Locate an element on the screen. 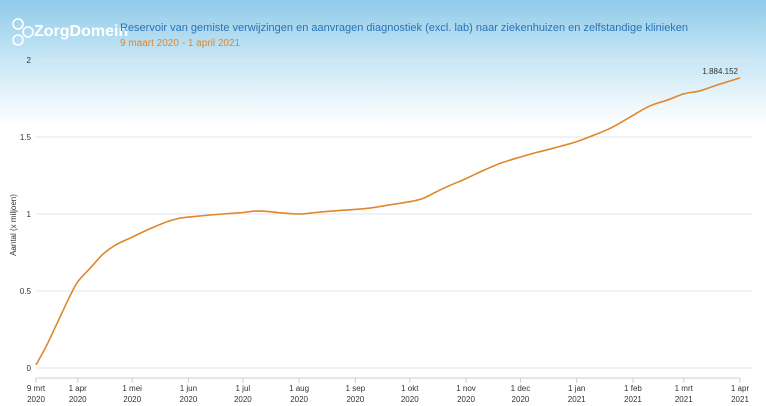 The image size is (766, 406). x-tick-label: 1 mei is located at coordinates (132, 388).